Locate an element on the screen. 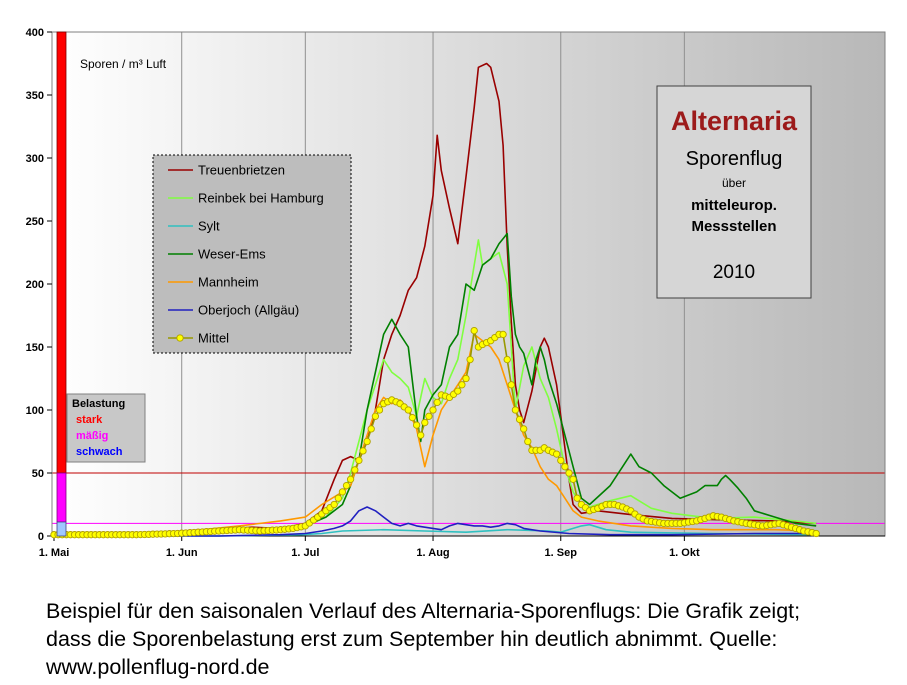 The image size is (907, 685). x-tick-label: 1. Jul is located at coordinates (305, 553).